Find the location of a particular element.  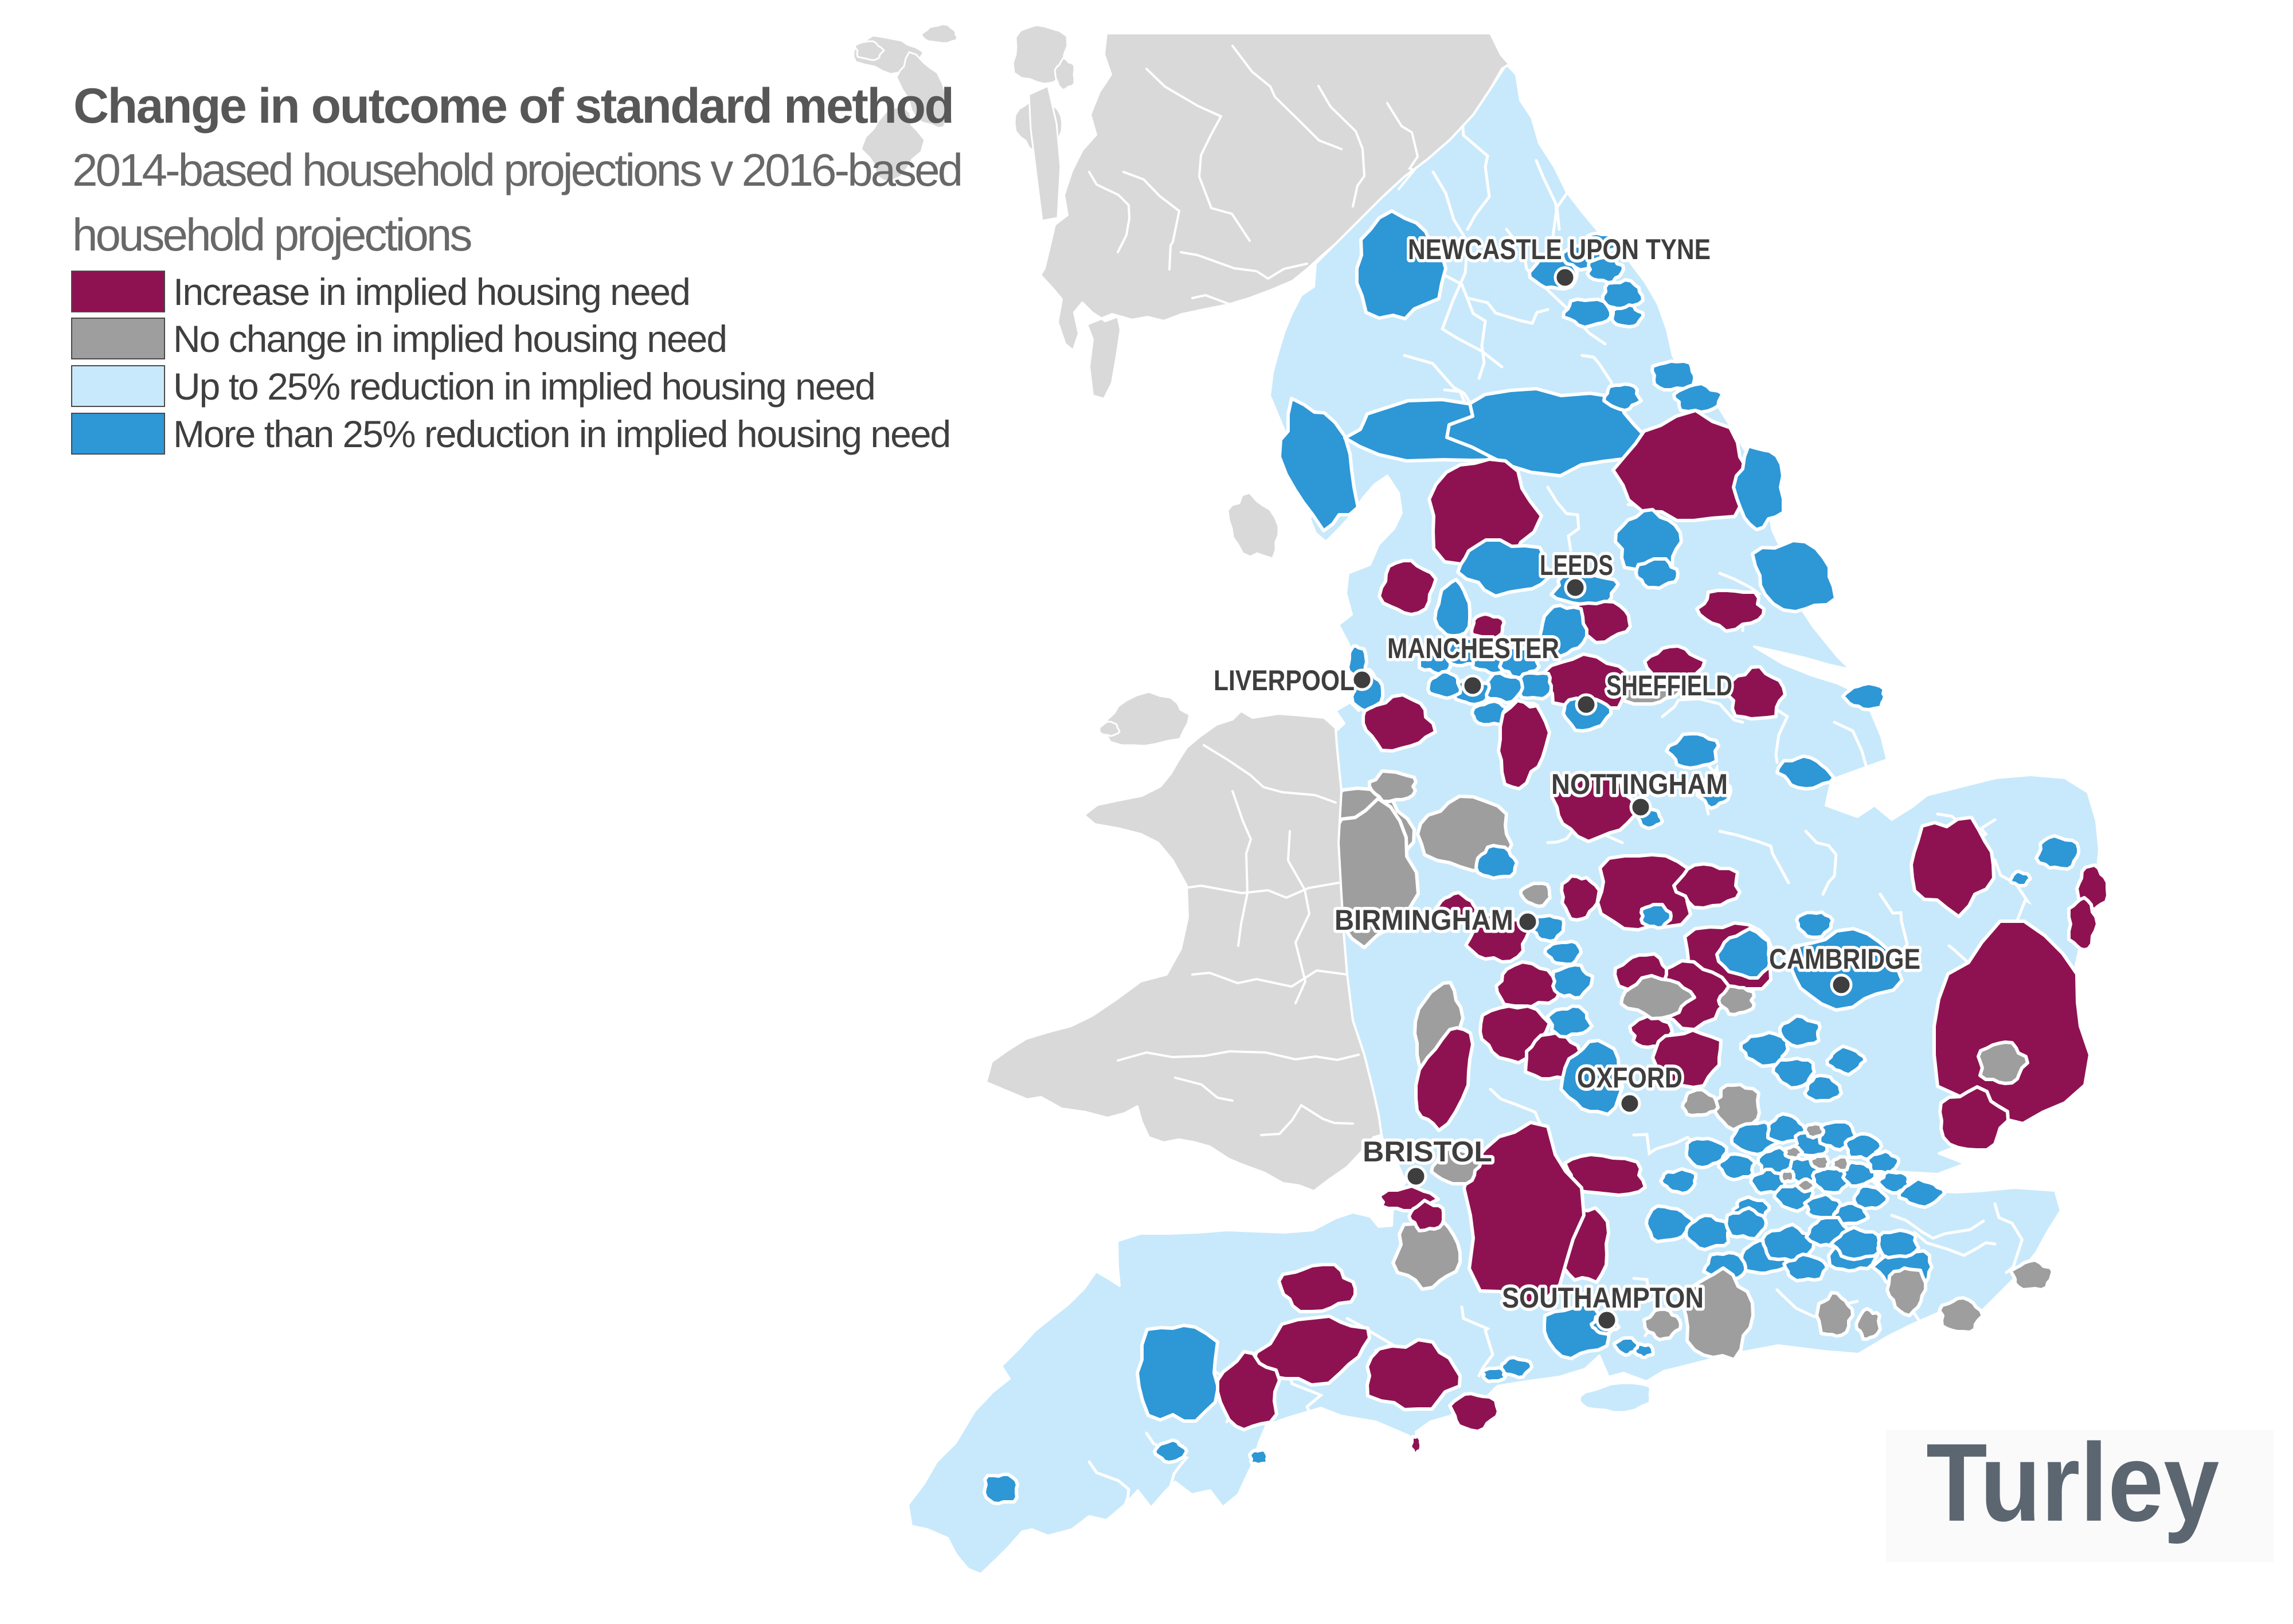

svg-text: BIRMINGHAM is located at coordinates (1424, 920).